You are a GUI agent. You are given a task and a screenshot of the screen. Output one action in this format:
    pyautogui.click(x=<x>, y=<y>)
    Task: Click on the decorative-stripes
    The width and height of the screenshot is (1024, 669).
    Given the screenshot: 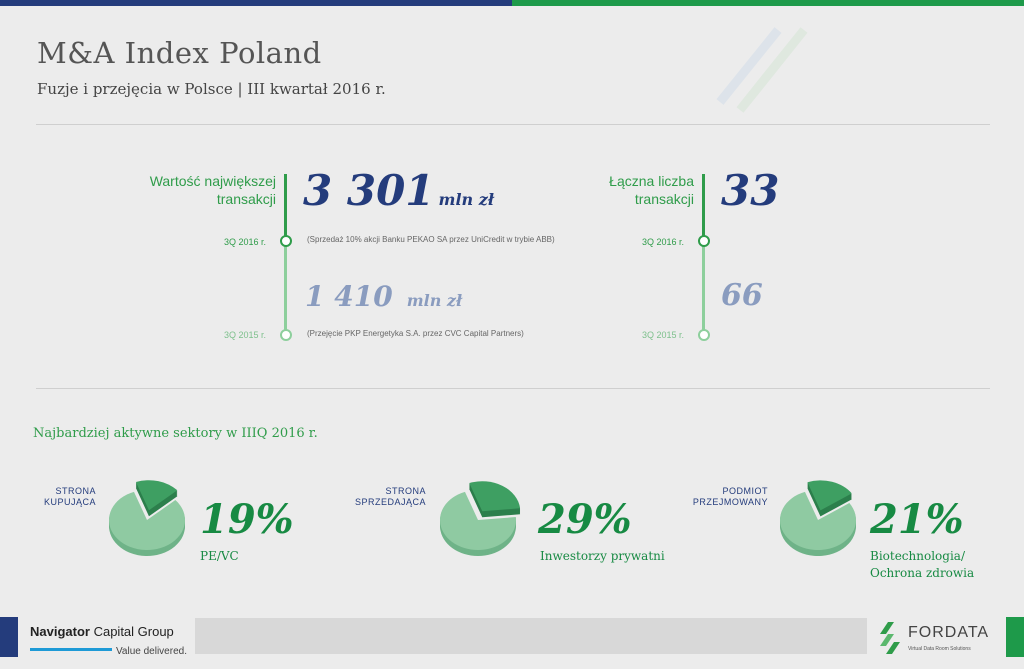 What is the action you would take?
    pyautogui.click(x=762, y=70)
    